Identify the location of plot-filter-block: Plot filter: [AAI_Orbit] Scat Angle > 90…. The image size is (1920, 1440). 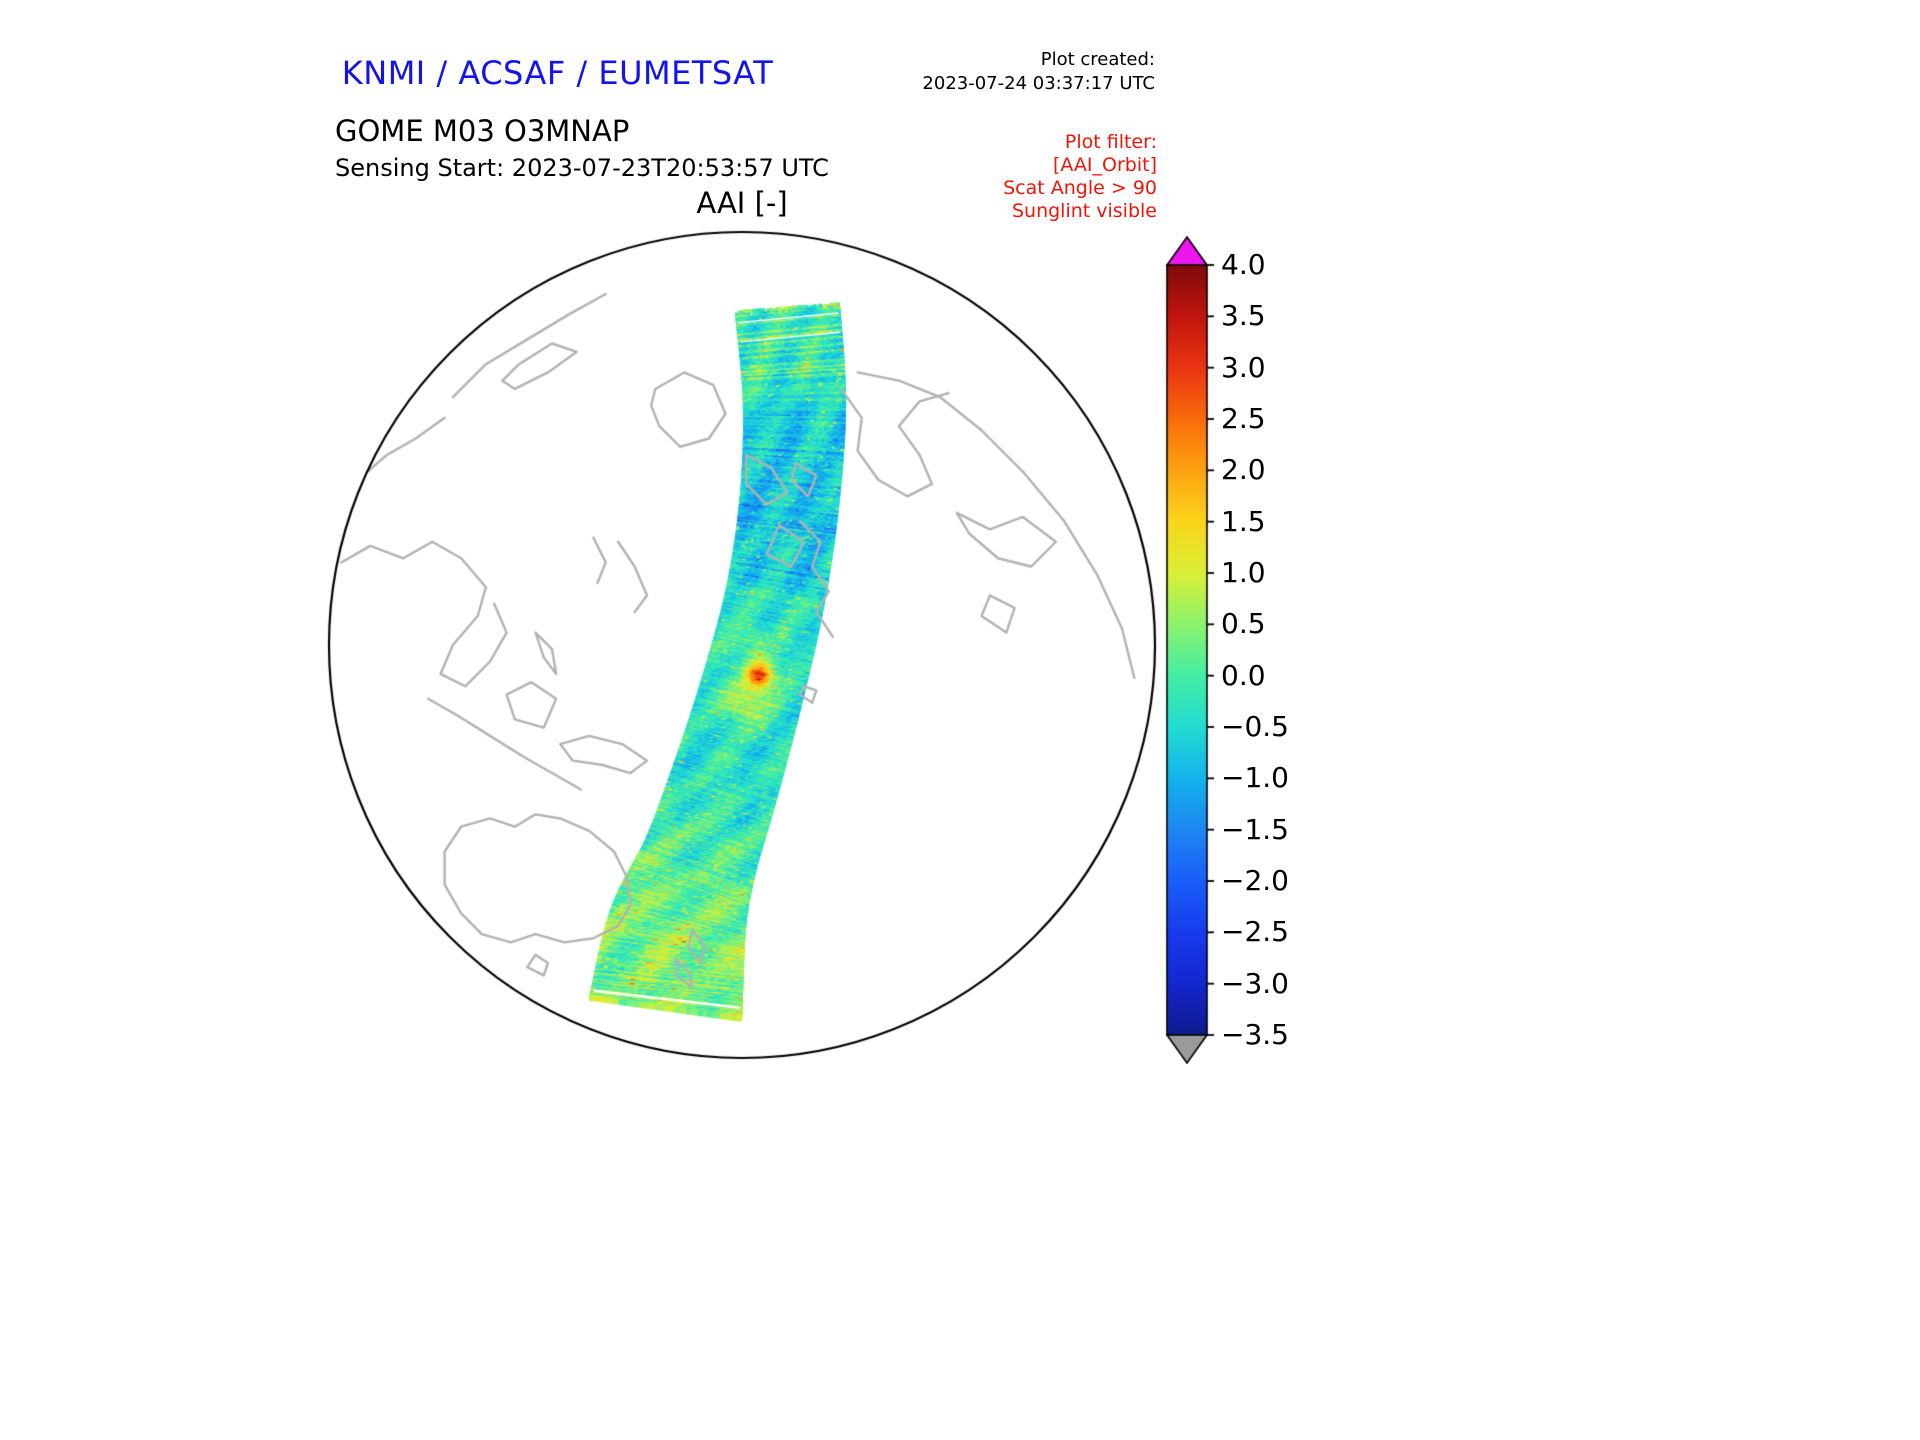
(1080, 177).